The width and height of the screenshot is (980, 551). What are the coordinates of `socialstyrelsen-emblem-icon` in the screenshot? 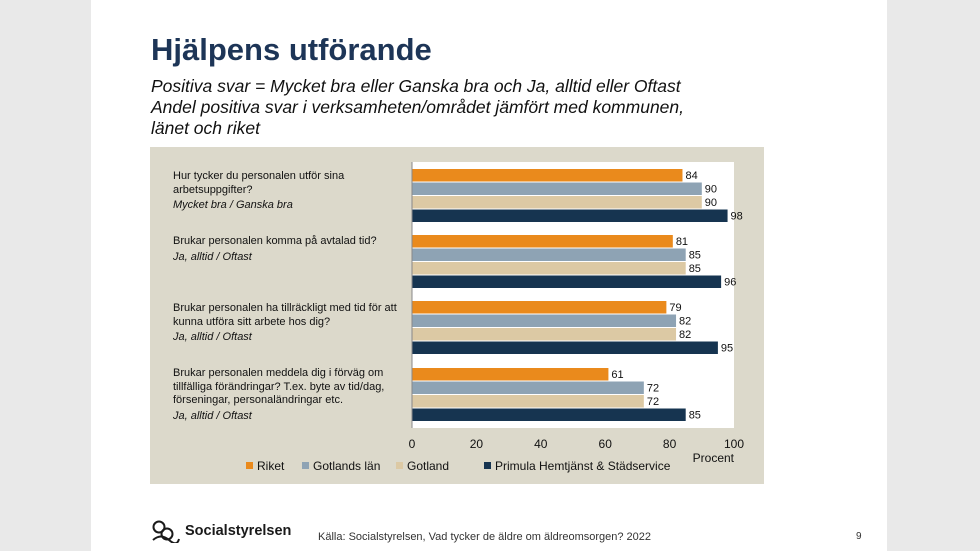 It's located at (166, 531).